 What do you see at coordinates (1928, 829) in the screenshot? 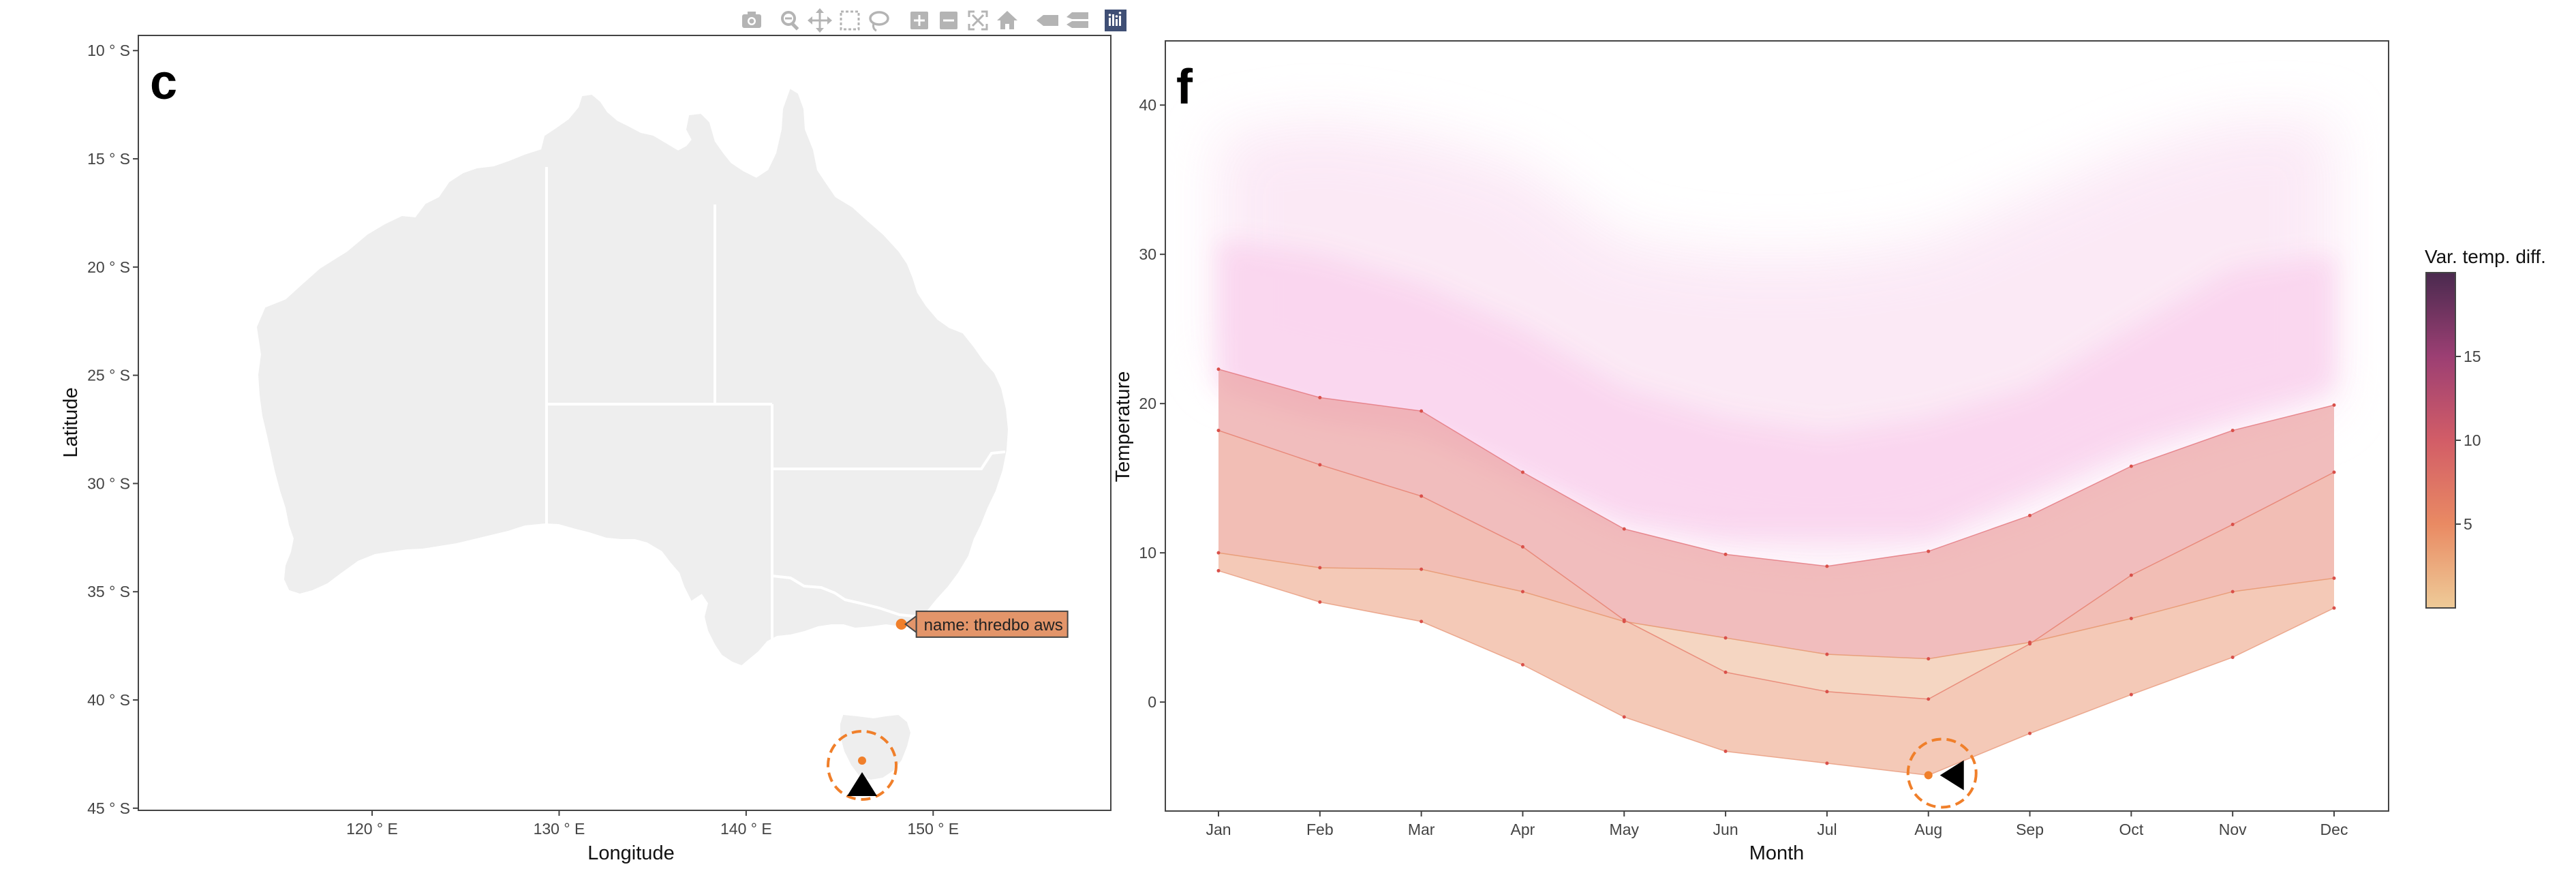
I see `temp-x-tick-label: Aug` at bounding box center [1928, 829].